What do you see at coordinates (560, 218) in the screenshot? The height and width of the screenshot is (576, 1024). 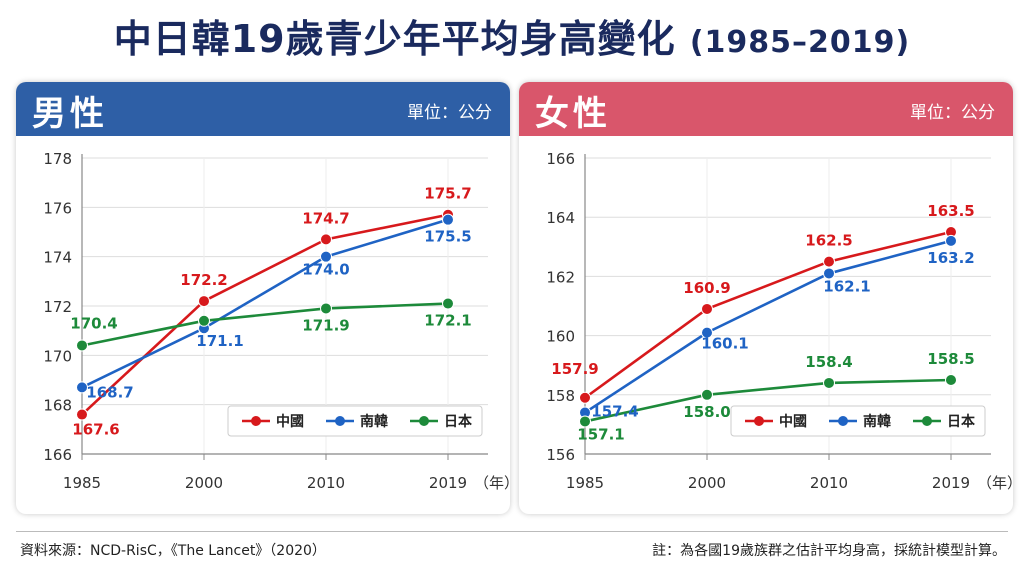 I see `y-tick-label: 164` at bounding box center [560, 218].